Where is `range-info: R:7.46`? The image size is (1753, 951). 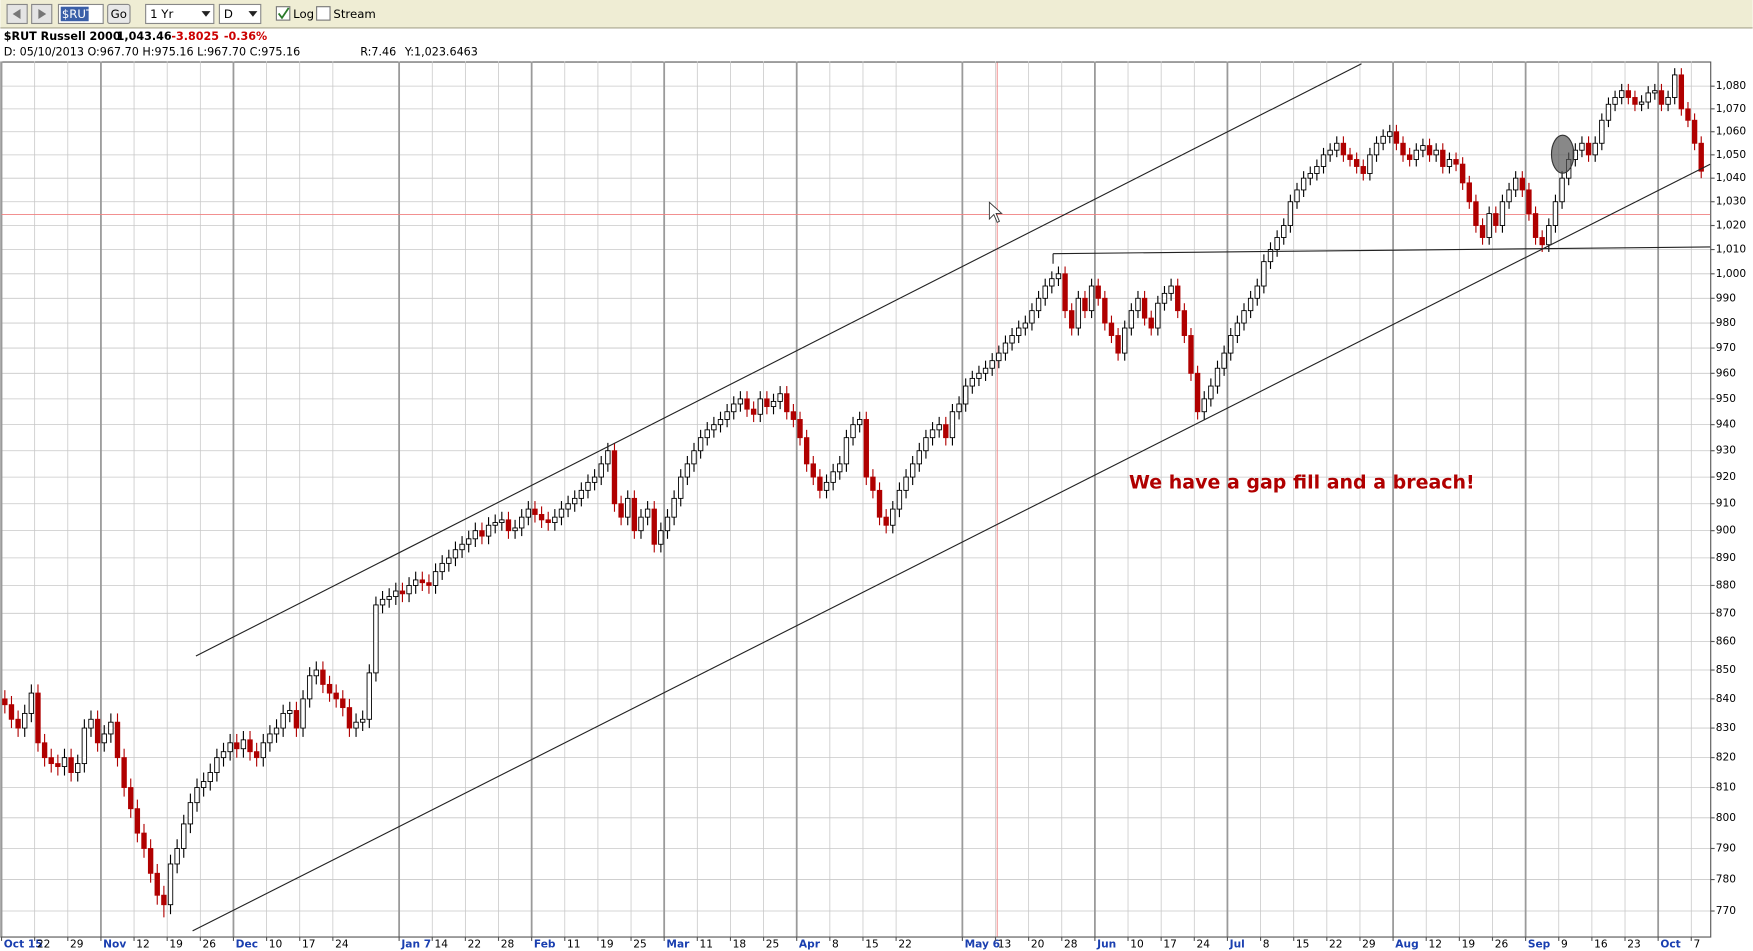 range-info: R:7.46 is located at coordinates (378, 52).